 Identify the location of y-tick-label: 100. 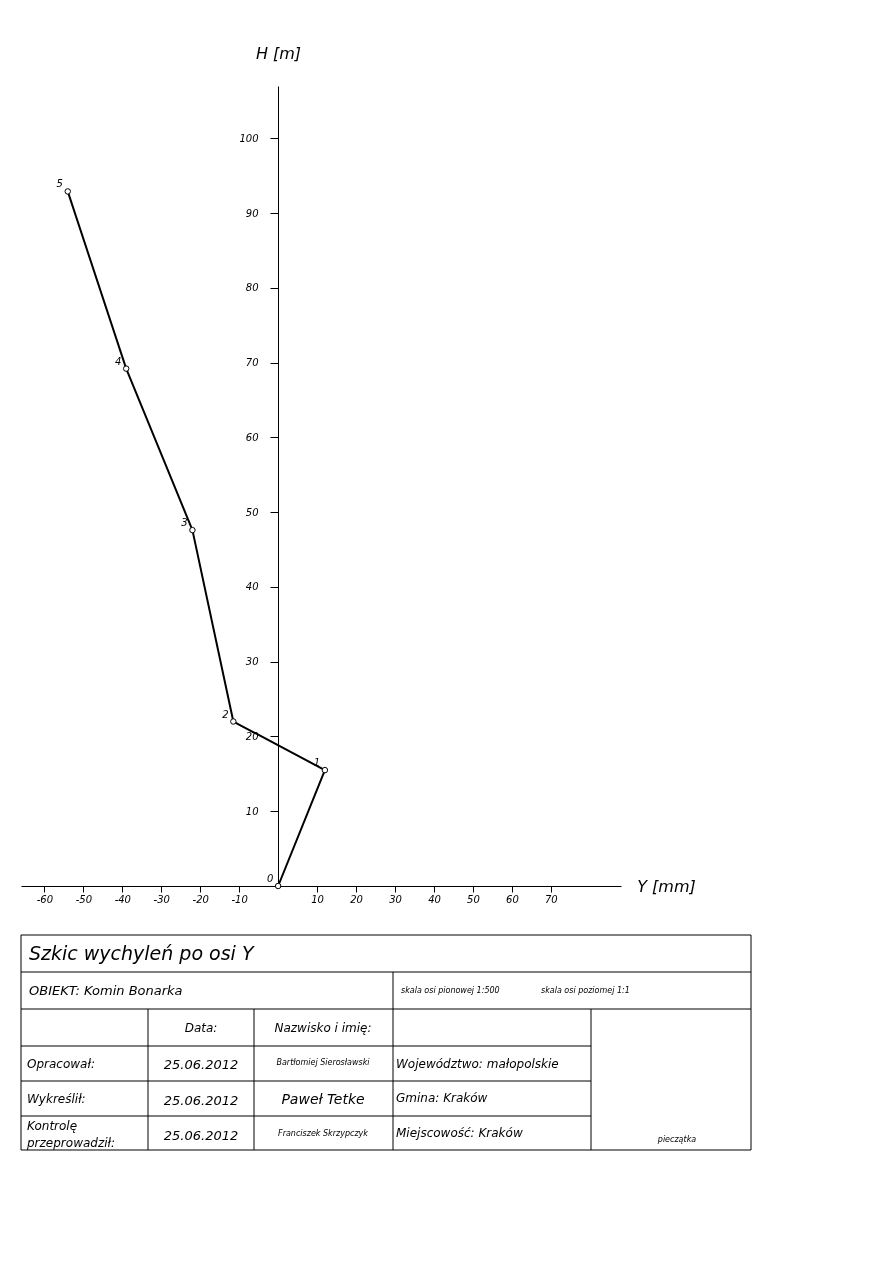
(249, 138).